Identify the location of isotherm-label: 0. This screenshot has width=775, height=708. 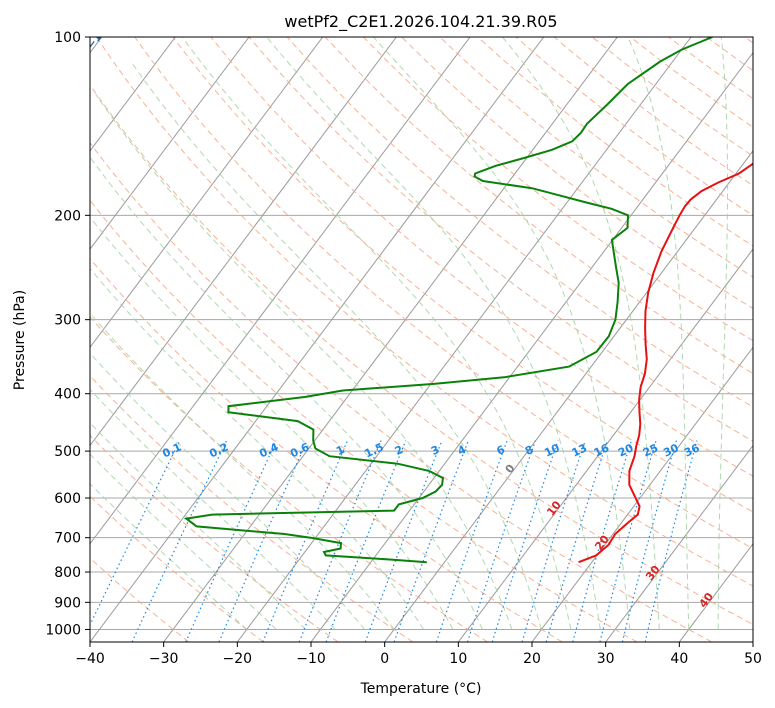
(510, 469).